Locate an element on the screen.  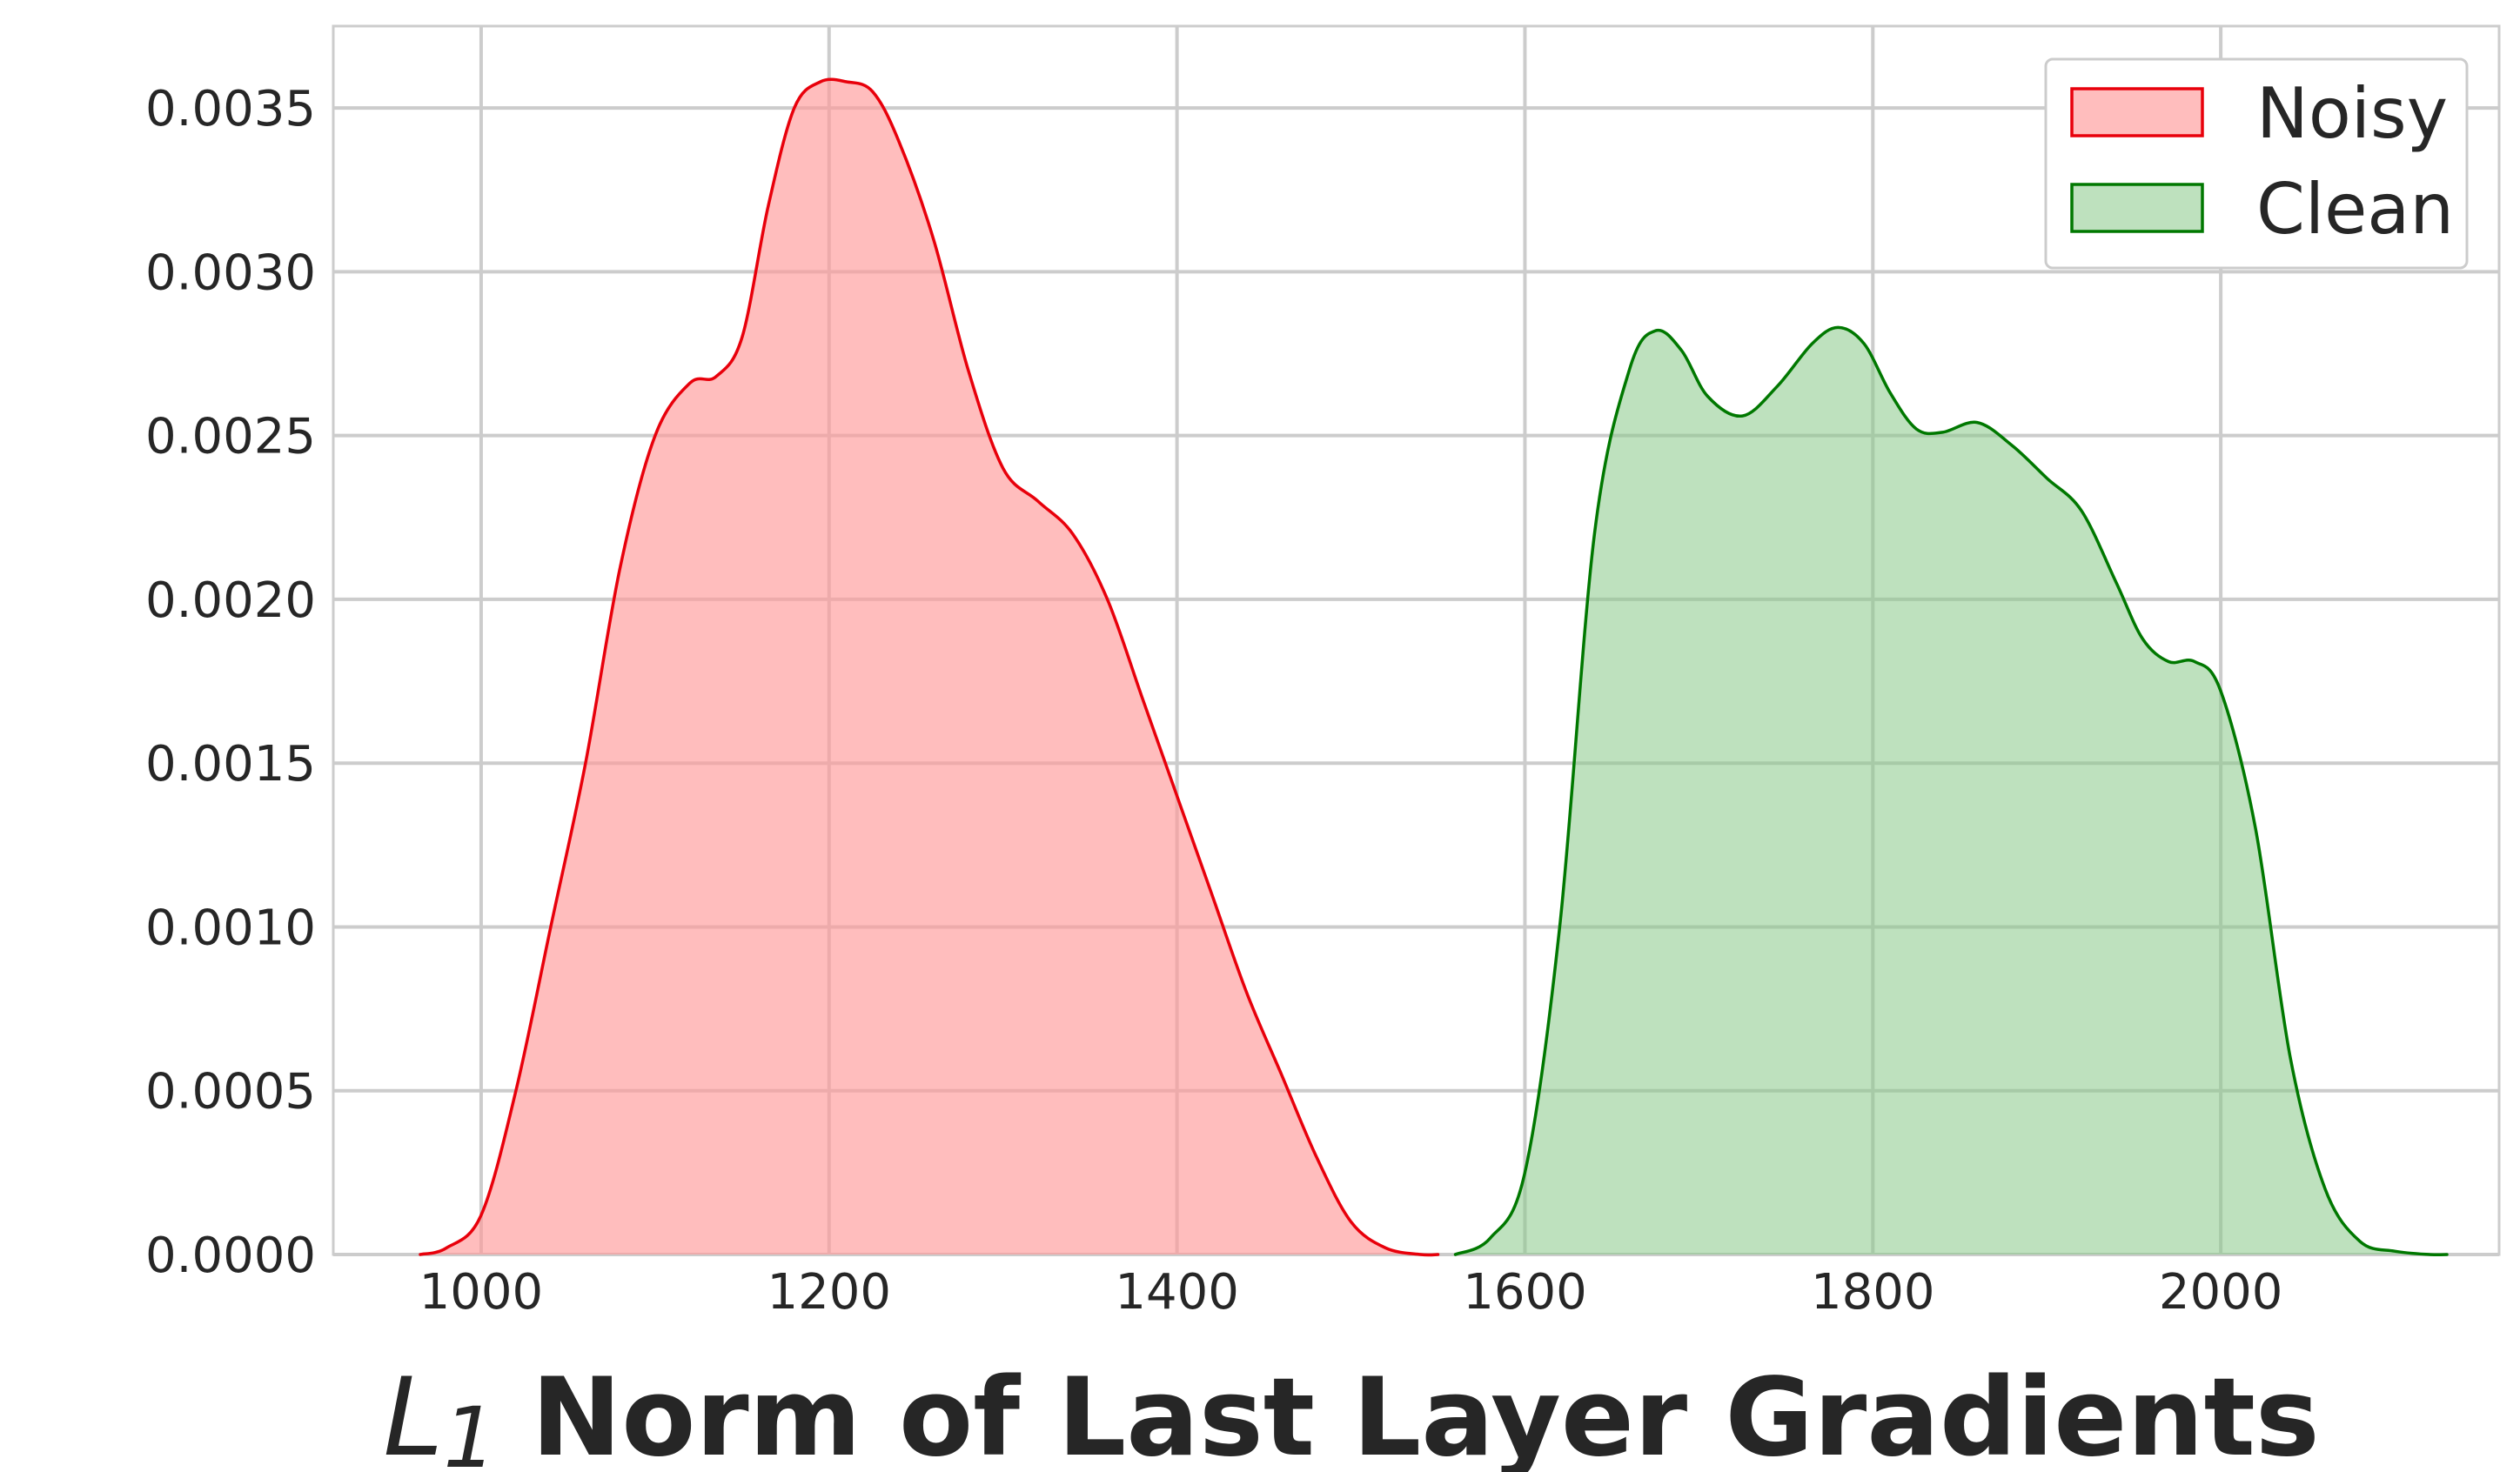
x-axis-label-text: Norm of Last Layer Gradients is located at coordinates (1425, 1413).